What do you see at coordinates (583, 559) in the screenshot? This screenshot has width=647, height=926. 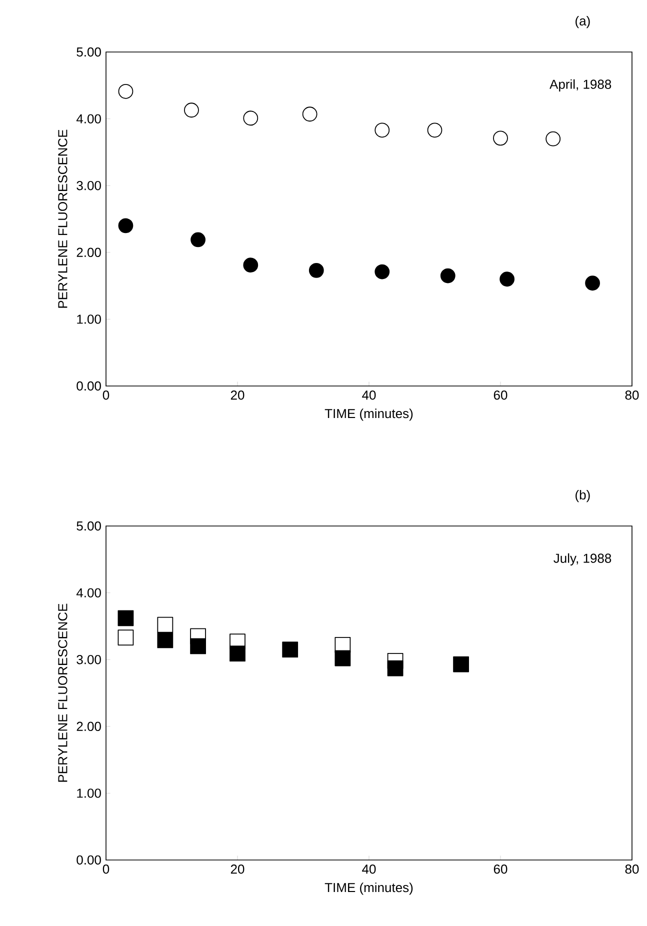 I see `annotation: July, 1988` at bounding box center [583, 559].